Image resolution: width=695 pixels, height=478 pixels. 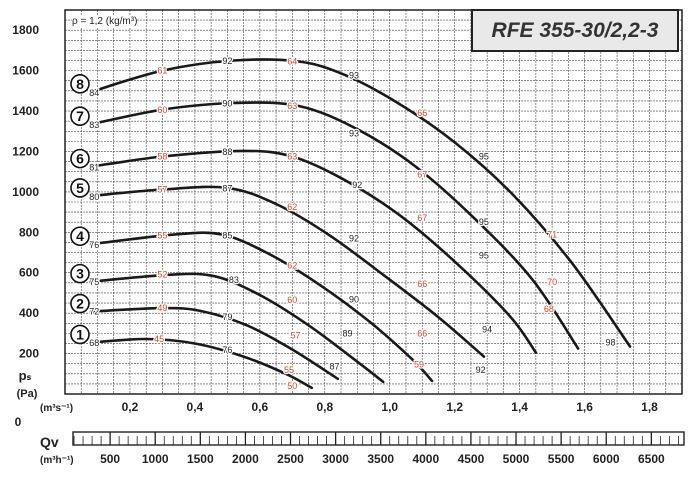 What do you see at coordinates (25, 375) in the screenshot?
I see `y-axis-symbol: pₛ` at bounding box center [25, 375].